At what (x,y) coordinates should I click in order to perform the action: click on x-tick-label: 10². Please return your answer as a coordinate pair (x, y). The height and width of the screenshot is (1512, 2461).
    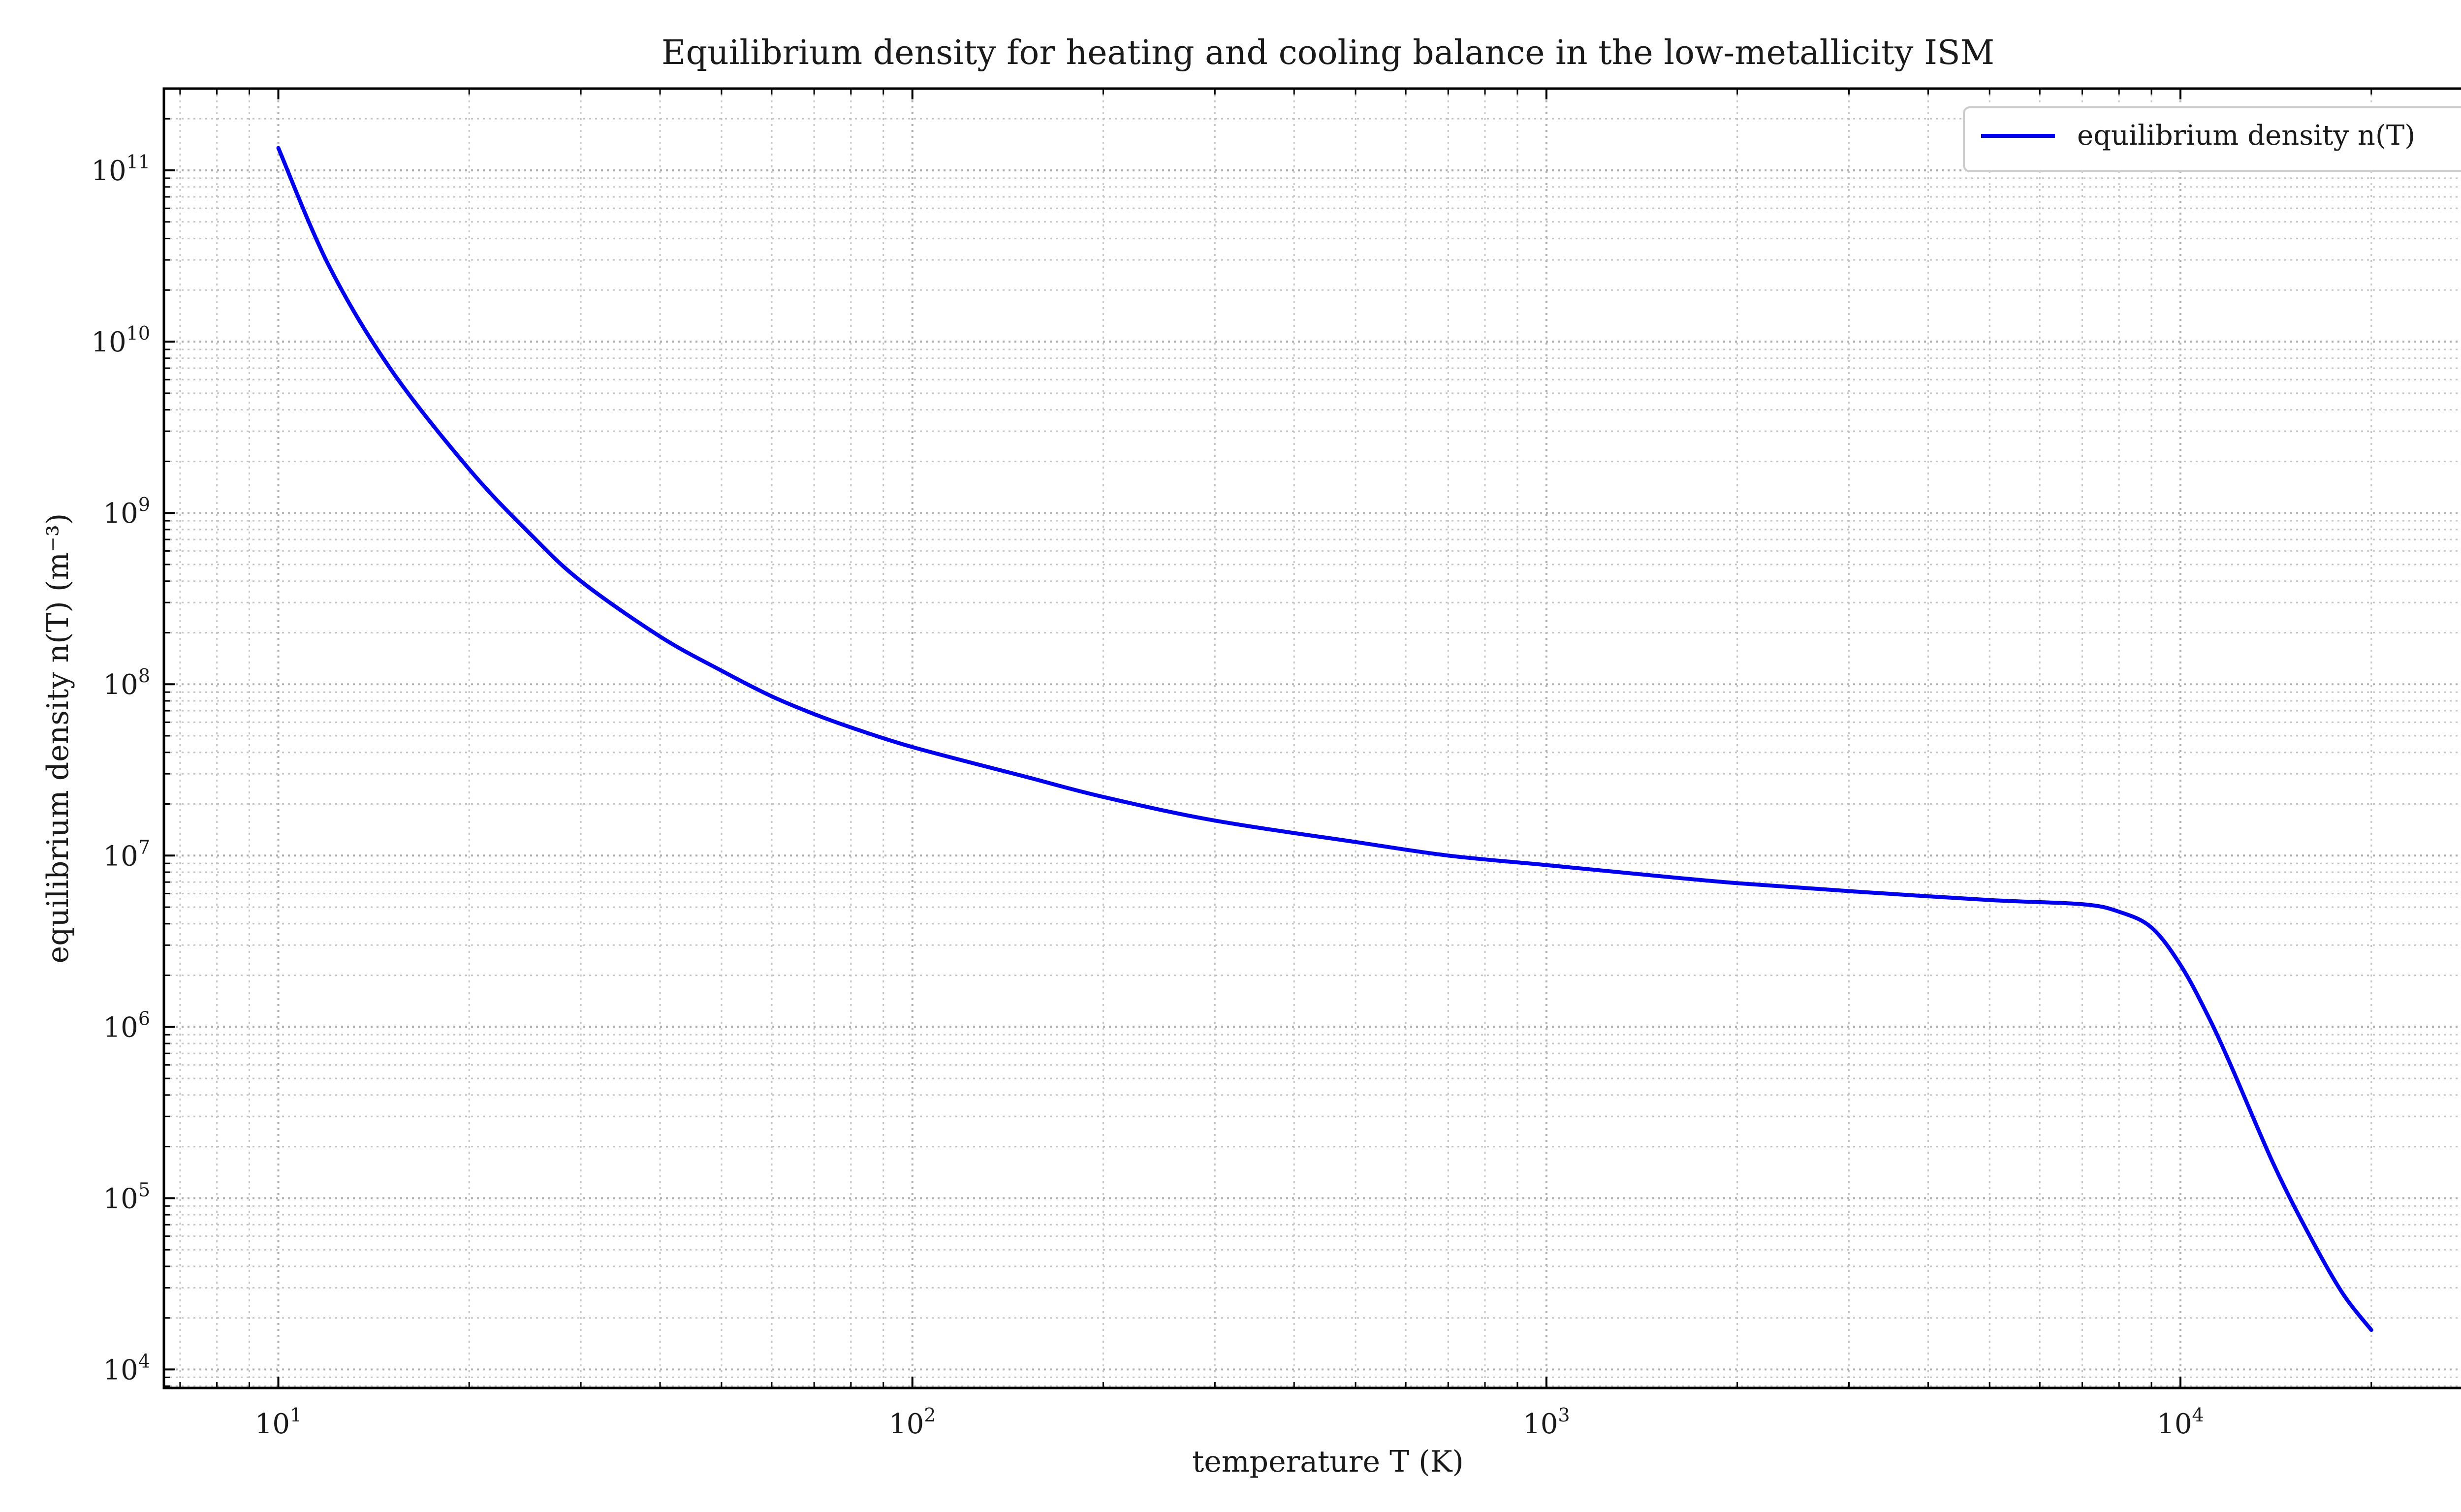
    Looking at the image, I should click on (912, 1422).